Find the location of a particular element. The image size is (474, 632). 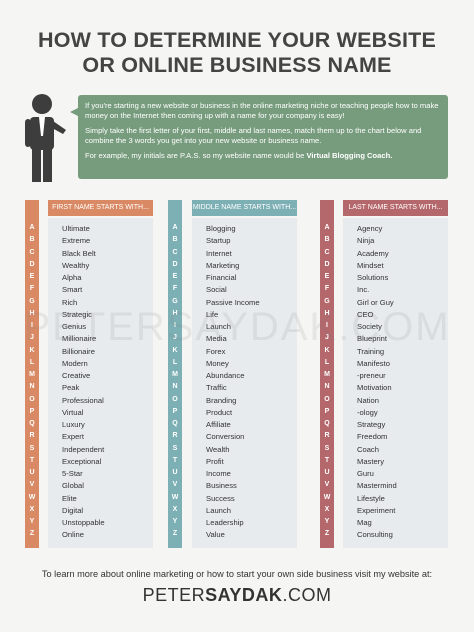

word: Millionaire is located at coordinates (79, 339).